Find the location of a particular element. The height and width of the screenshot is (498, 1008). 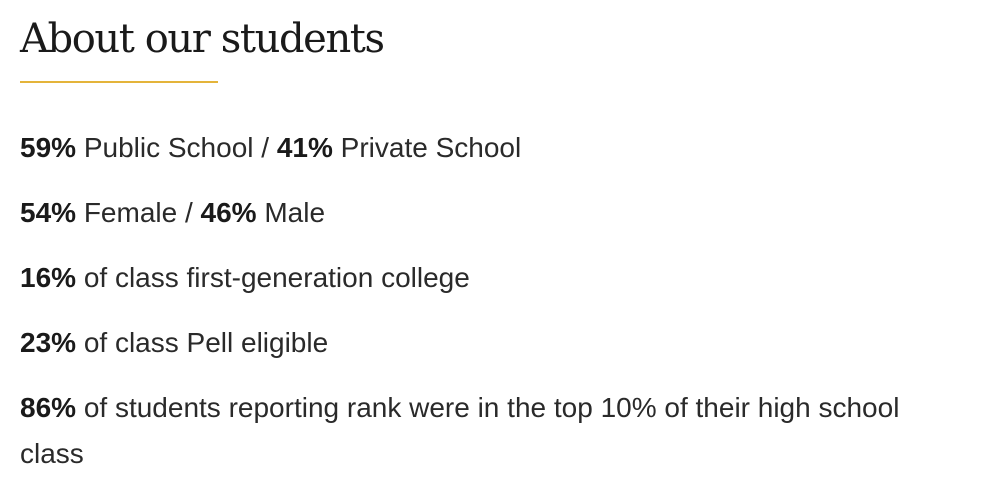

first-generation-percent: 16% is located at coordinates (48, 277).